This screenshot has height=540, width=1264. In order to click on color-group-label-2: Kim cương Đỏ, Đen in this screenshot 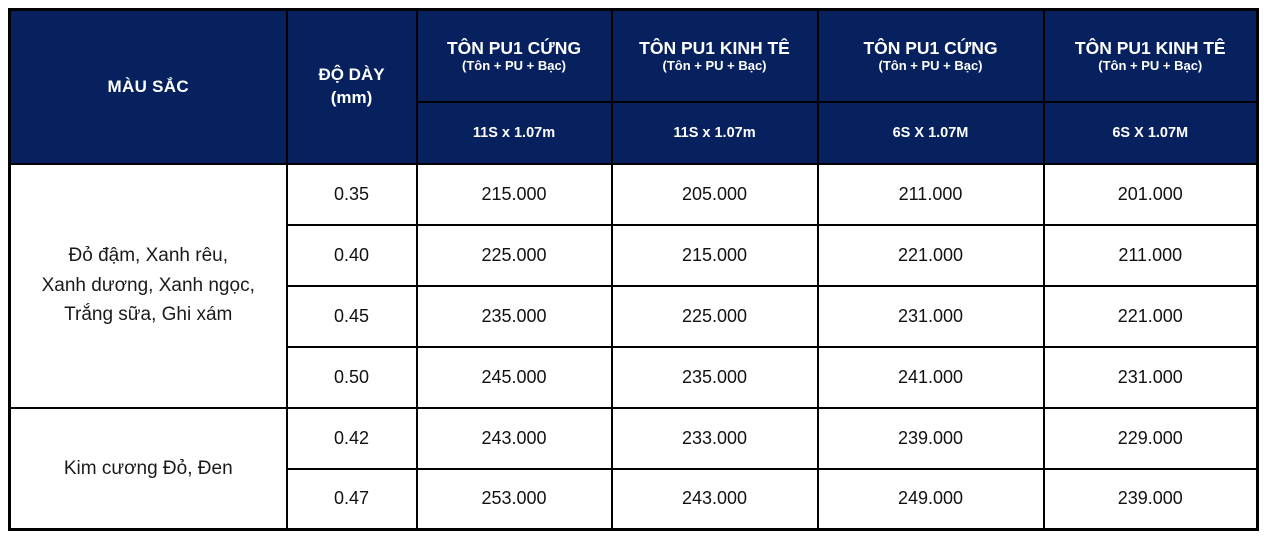, I will do `click(148, 468)`.